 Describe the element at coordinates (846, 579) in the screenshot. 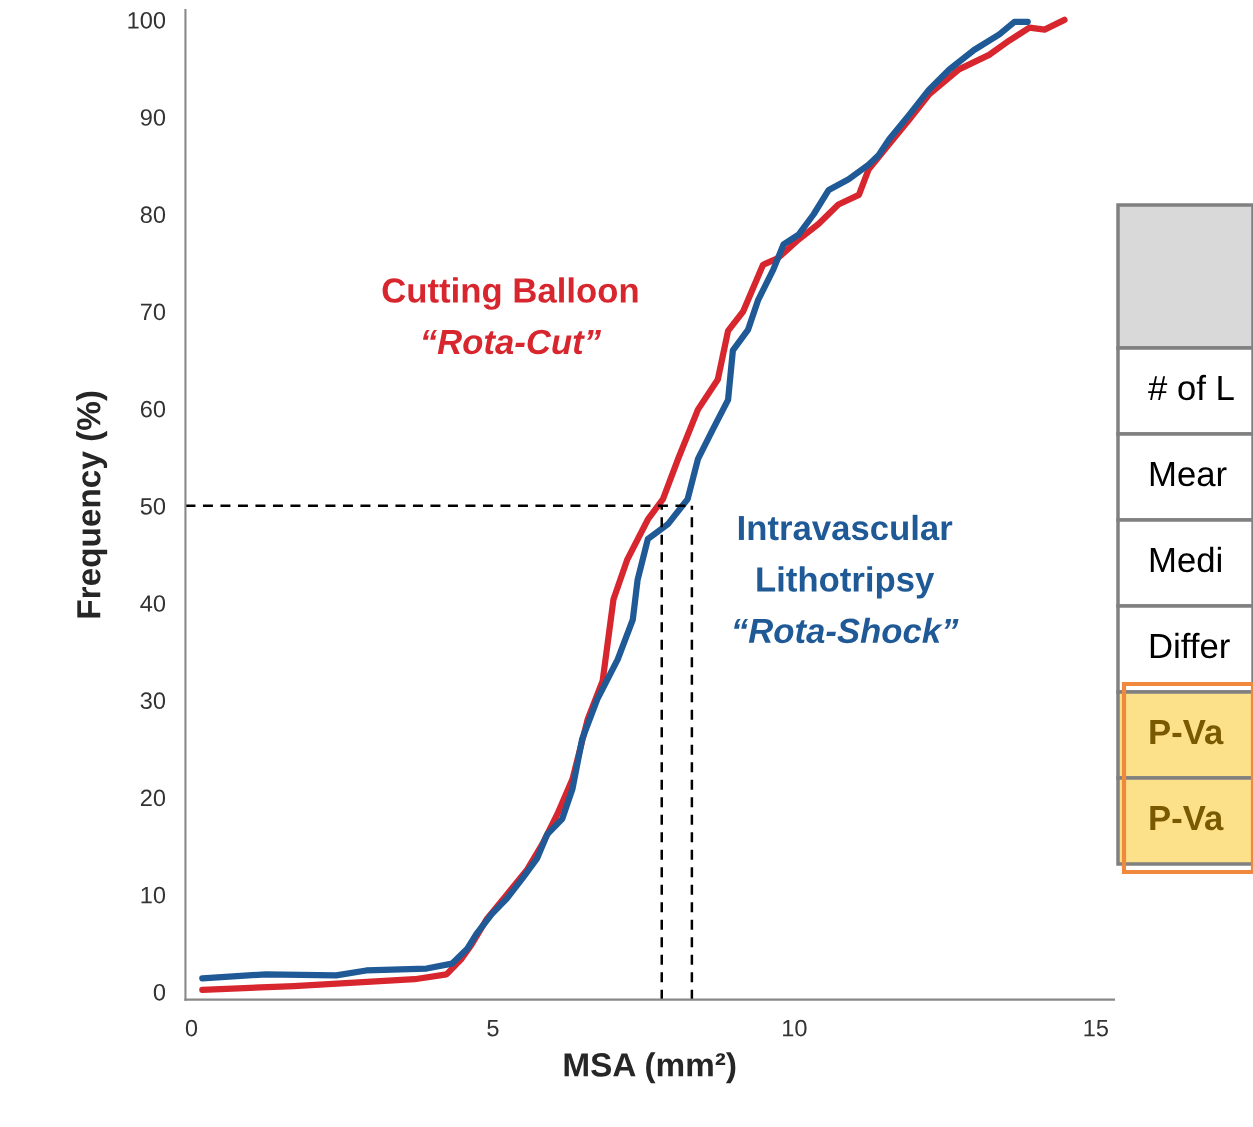

I see `series-label: Intravascular Lithotripsy “Rota-Shock”` at that location.